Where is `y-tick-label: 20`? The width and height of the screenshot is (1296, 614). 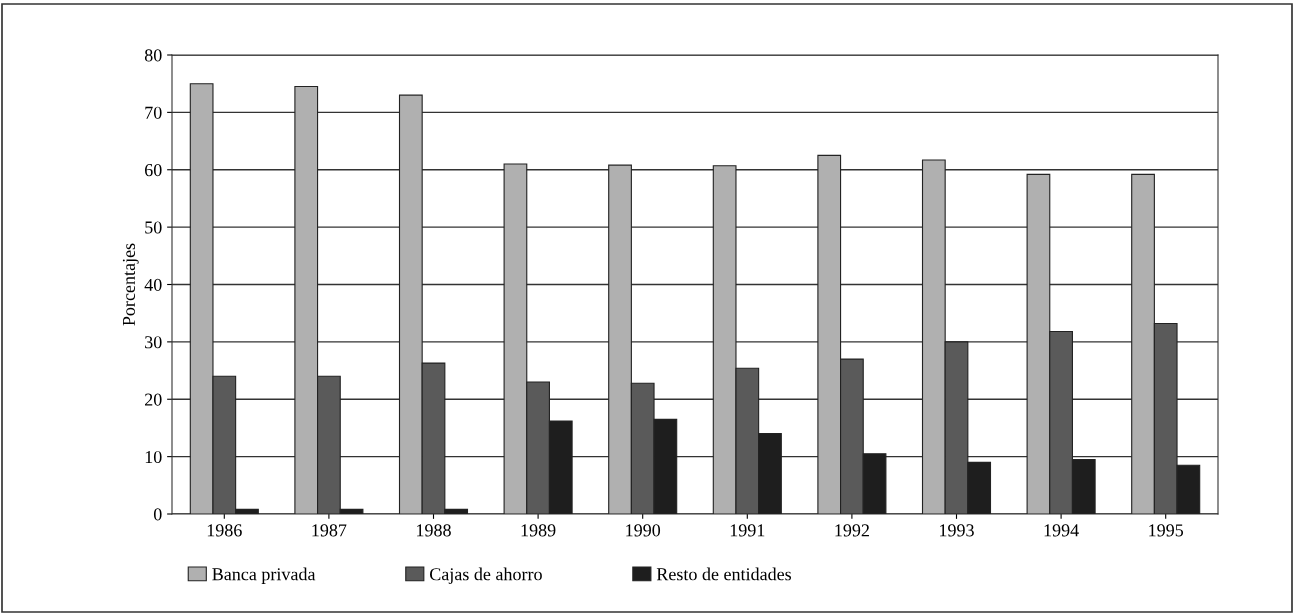
y-tick-label: 20 is located at coordinates (153, 399).